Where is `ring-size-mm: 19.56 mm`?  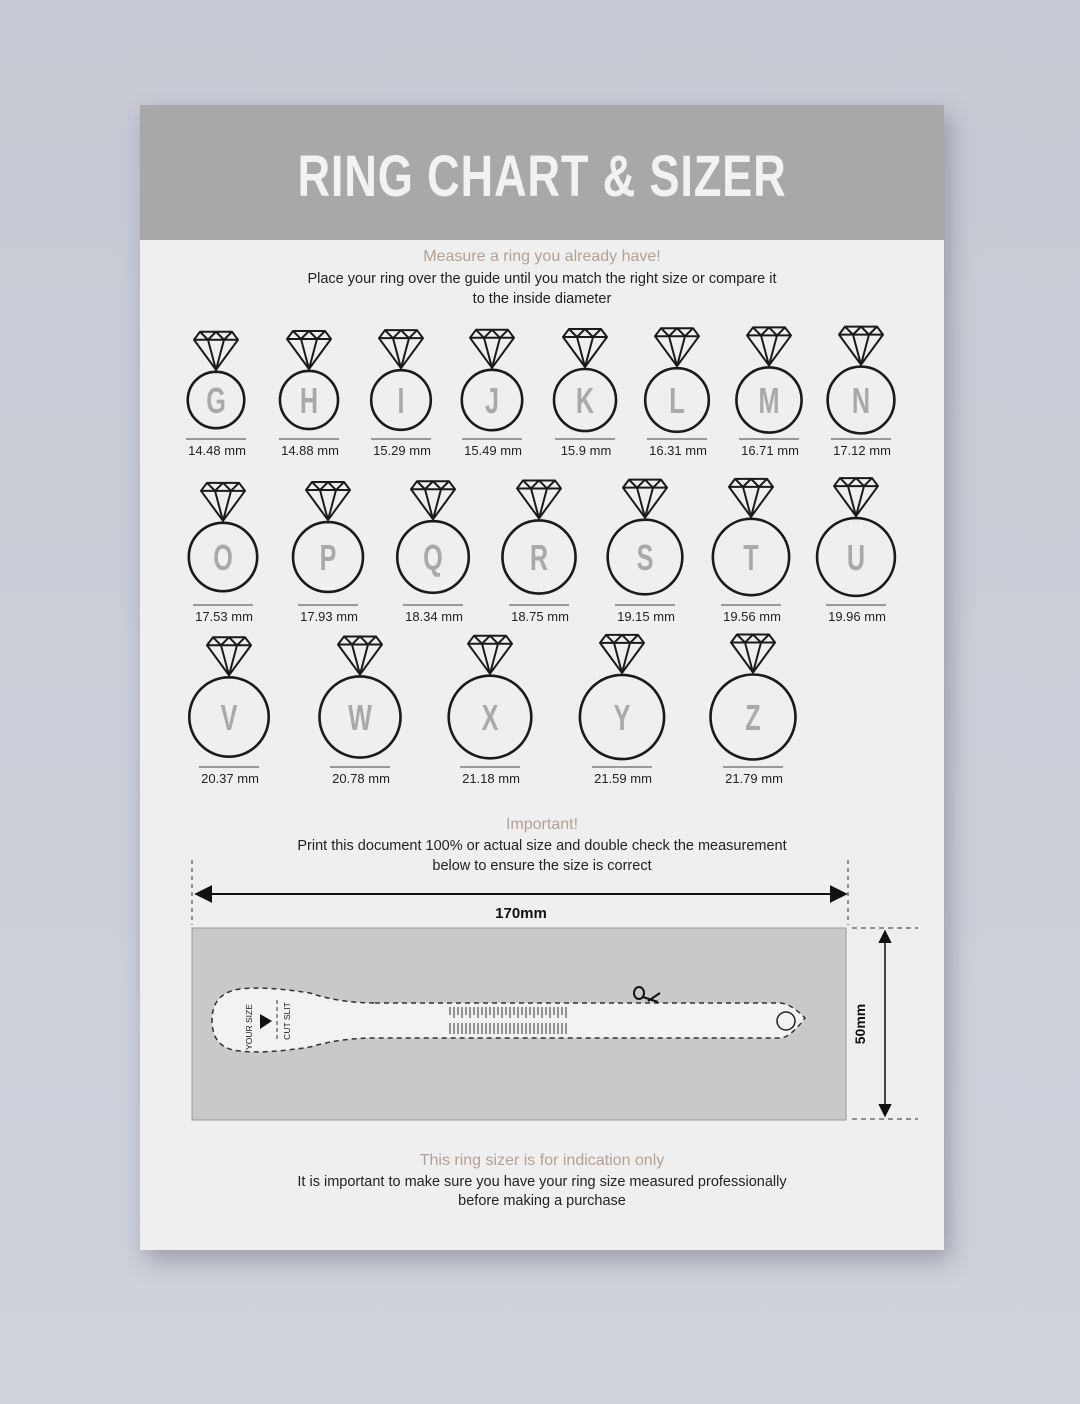 ring-size-mm: 19.56 mm is located at coordinates (752, 616).